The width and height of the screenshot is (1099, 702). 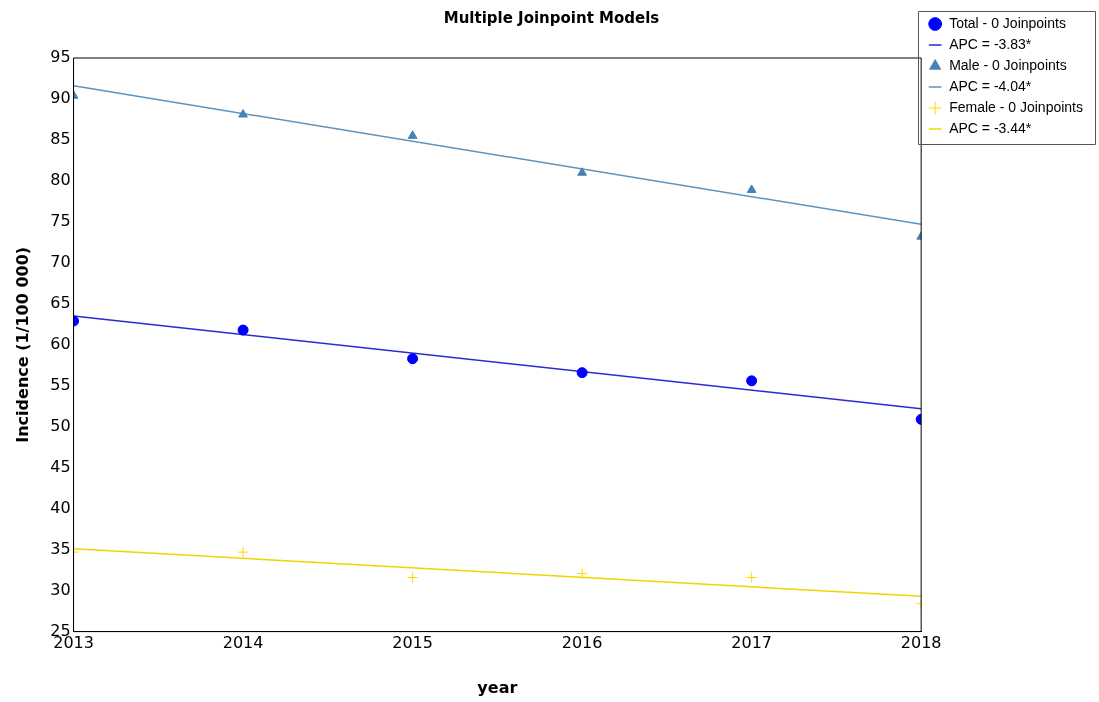 What do you see at coordinates (60, 384) in the screenshot?
I see `y-tick-label: 55` at bounding box center [60, 384].